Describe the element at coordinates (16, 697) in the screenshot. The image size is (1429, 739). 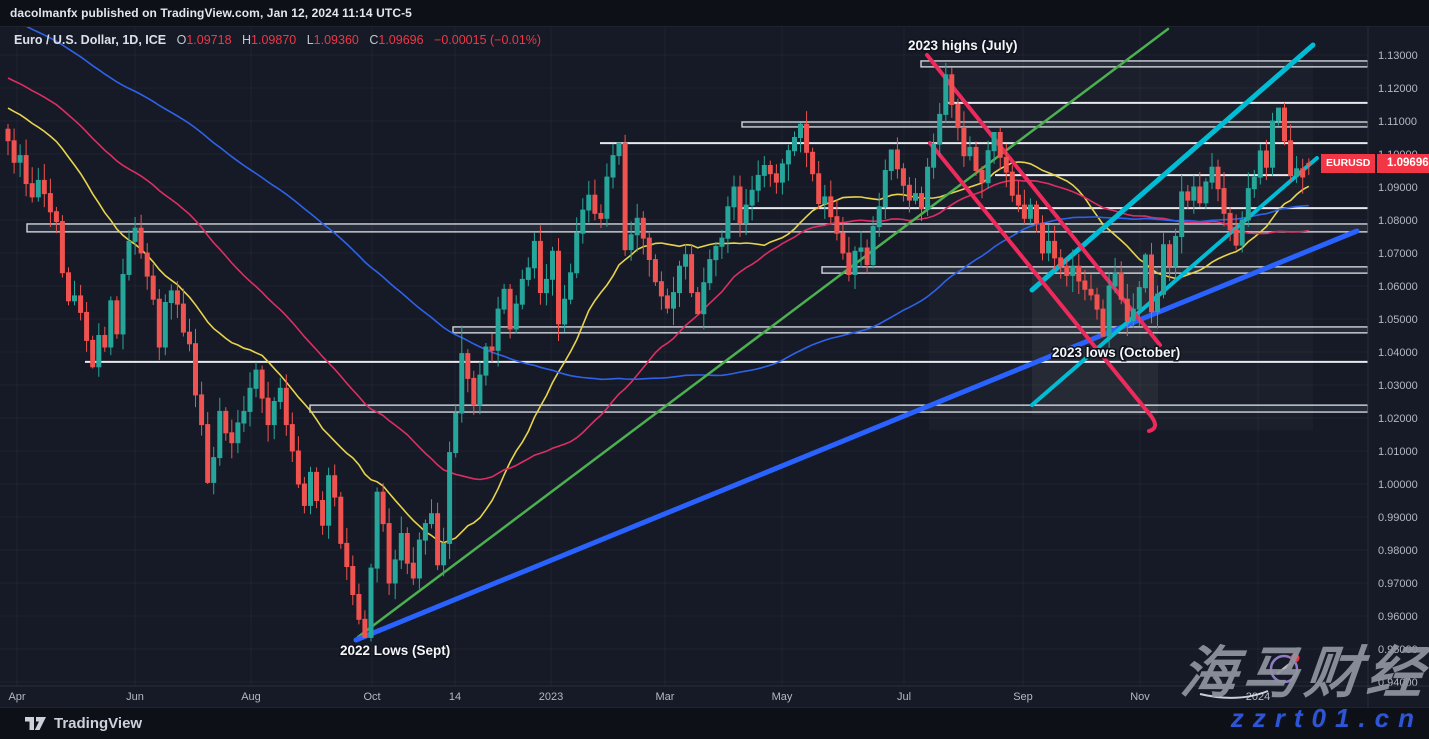
I see `time-tick: Apr` at that location.